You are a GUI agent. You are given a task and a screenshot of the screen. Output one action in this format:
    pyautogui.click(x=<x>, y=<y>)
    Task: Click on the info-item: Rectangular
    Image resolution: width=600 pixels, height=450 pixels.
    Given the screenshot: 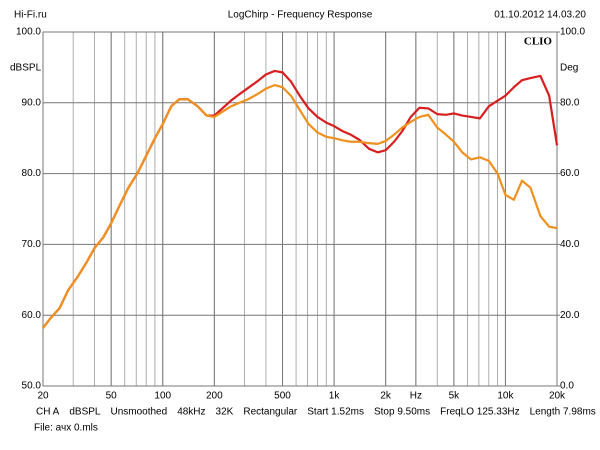 What is the action you would take?
    pyautogui.click(x=270, y=412)
    